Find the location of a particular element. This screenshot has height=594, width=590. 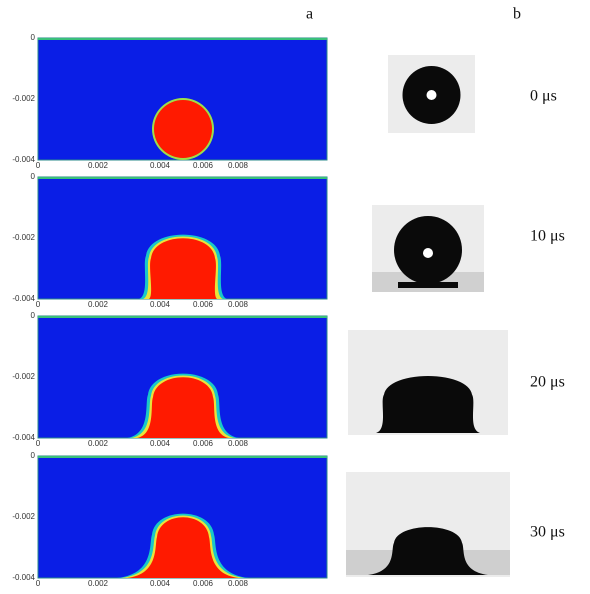

panel-label: a is located at coordinates (309, 14).